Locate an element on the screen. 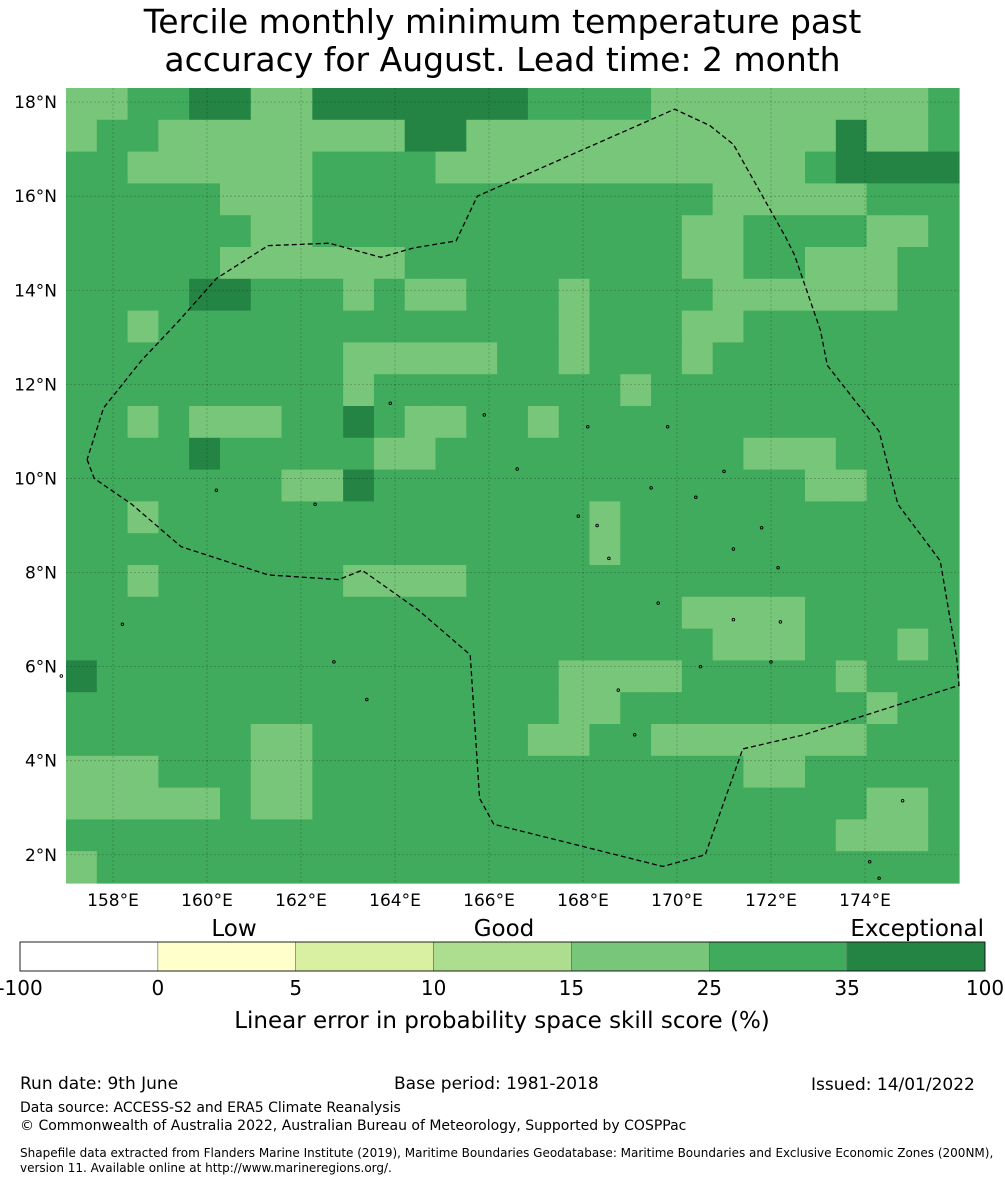 This screenshot has height=1185, width=1005. colorbar-frame is located at coordinates (502, 956).